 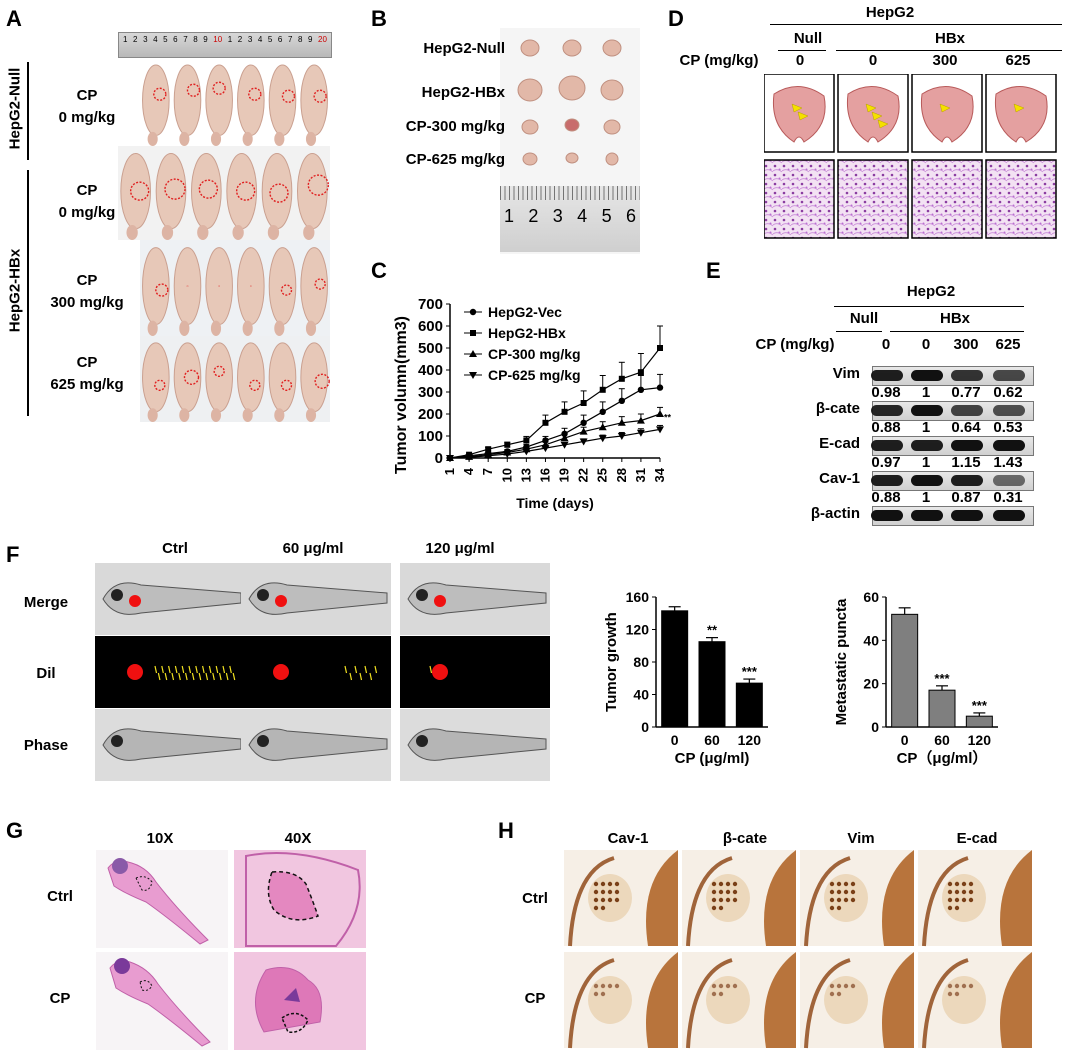 What do you see at coordinates (713, 270) in the screenshot?
I see `panel-label-e: E` at bounding box center [713, 270].